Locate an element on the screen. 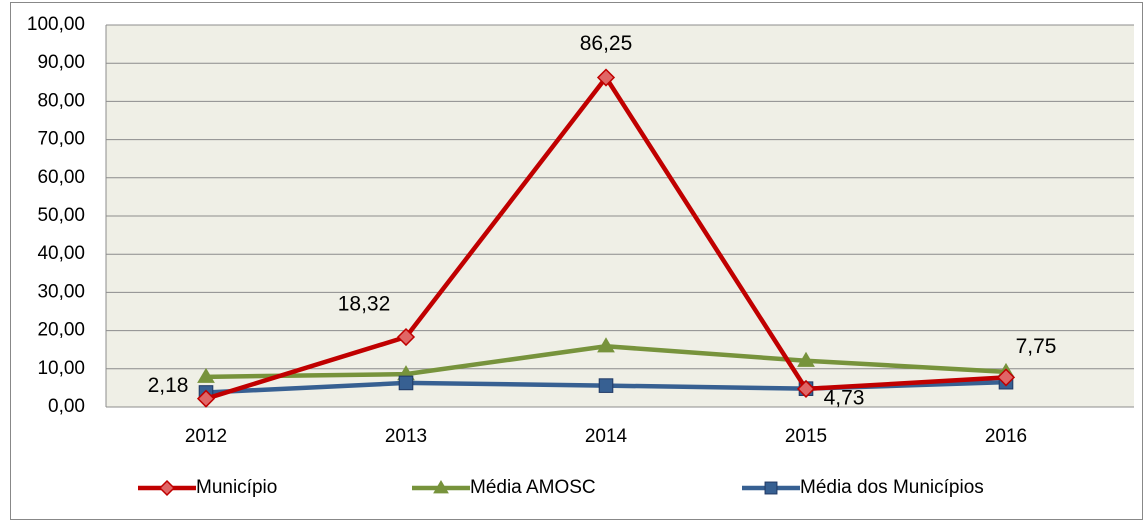  y-tick-label: 90,00 is located at coordinates (61, 62).